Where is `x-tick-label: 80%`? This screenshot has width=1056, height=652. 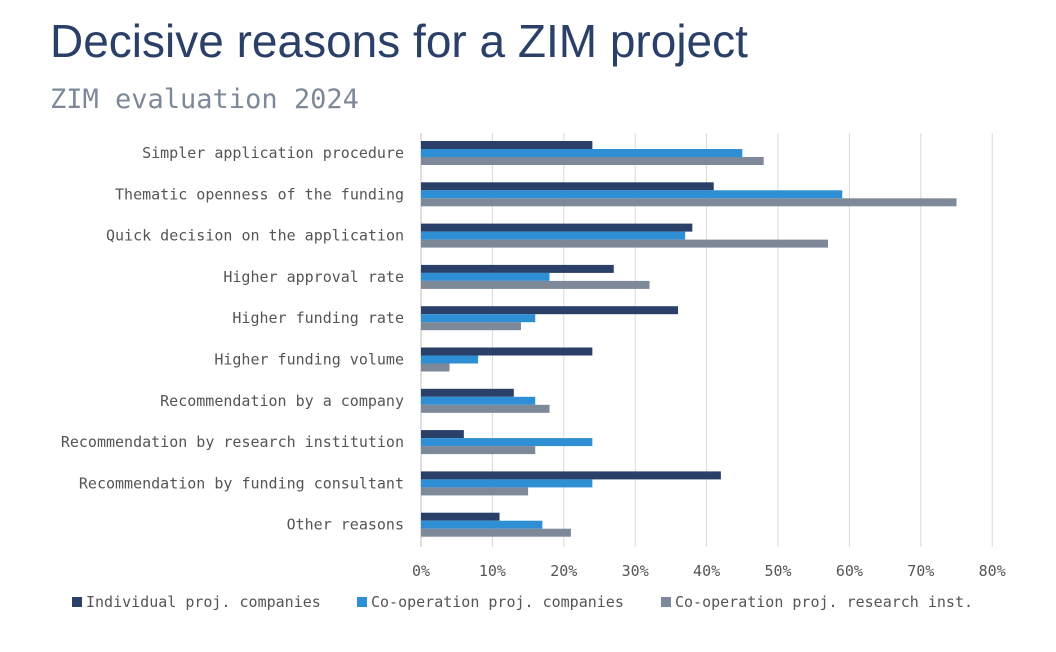
x-tick-label: 80% is located at coordinates (992, 571).